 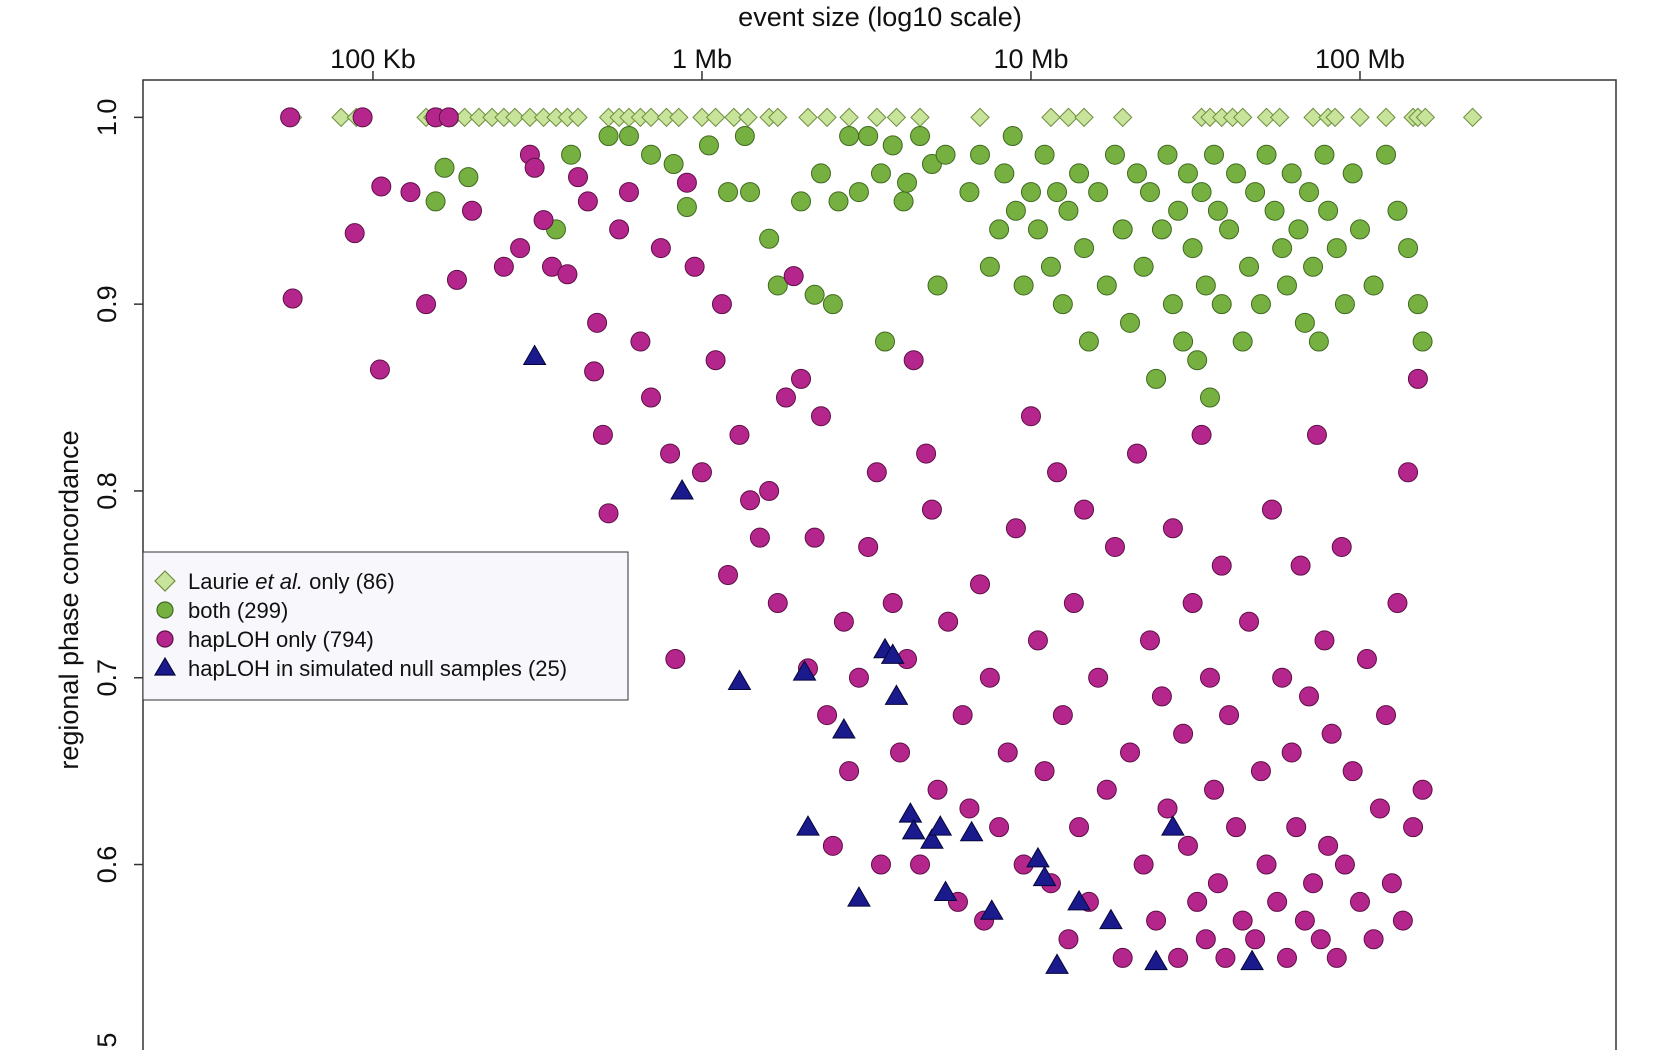 I want to click on legend-label-null: hapLOH in simulated null samples (25), so click(x=377, y=668).